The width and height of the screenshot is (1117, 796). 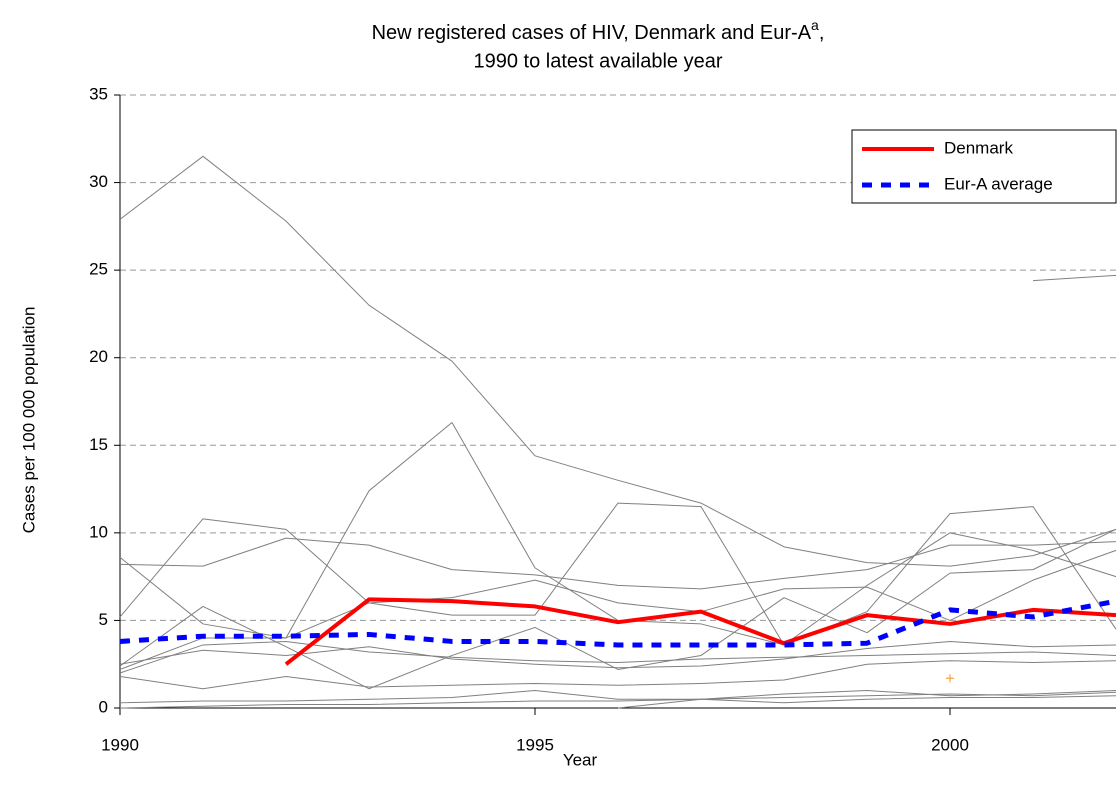 I want to click on chart-subtitle: 1990 to latest available year, so click(x=597, y=61).